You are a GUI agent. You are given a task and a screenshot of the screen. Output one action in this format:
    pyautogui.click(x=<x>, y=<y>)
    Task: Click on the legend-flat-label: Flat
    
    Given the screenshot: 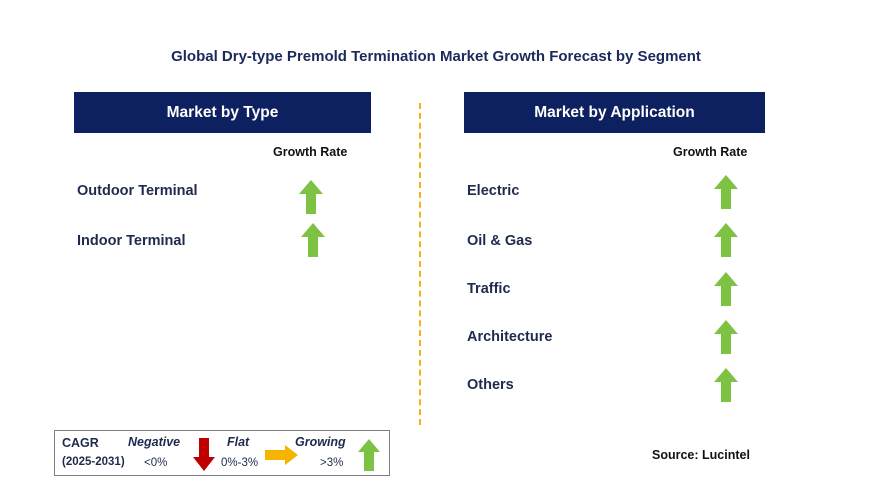 What is the action you would take?
    pyautogui.click(x=238, y=442)
    